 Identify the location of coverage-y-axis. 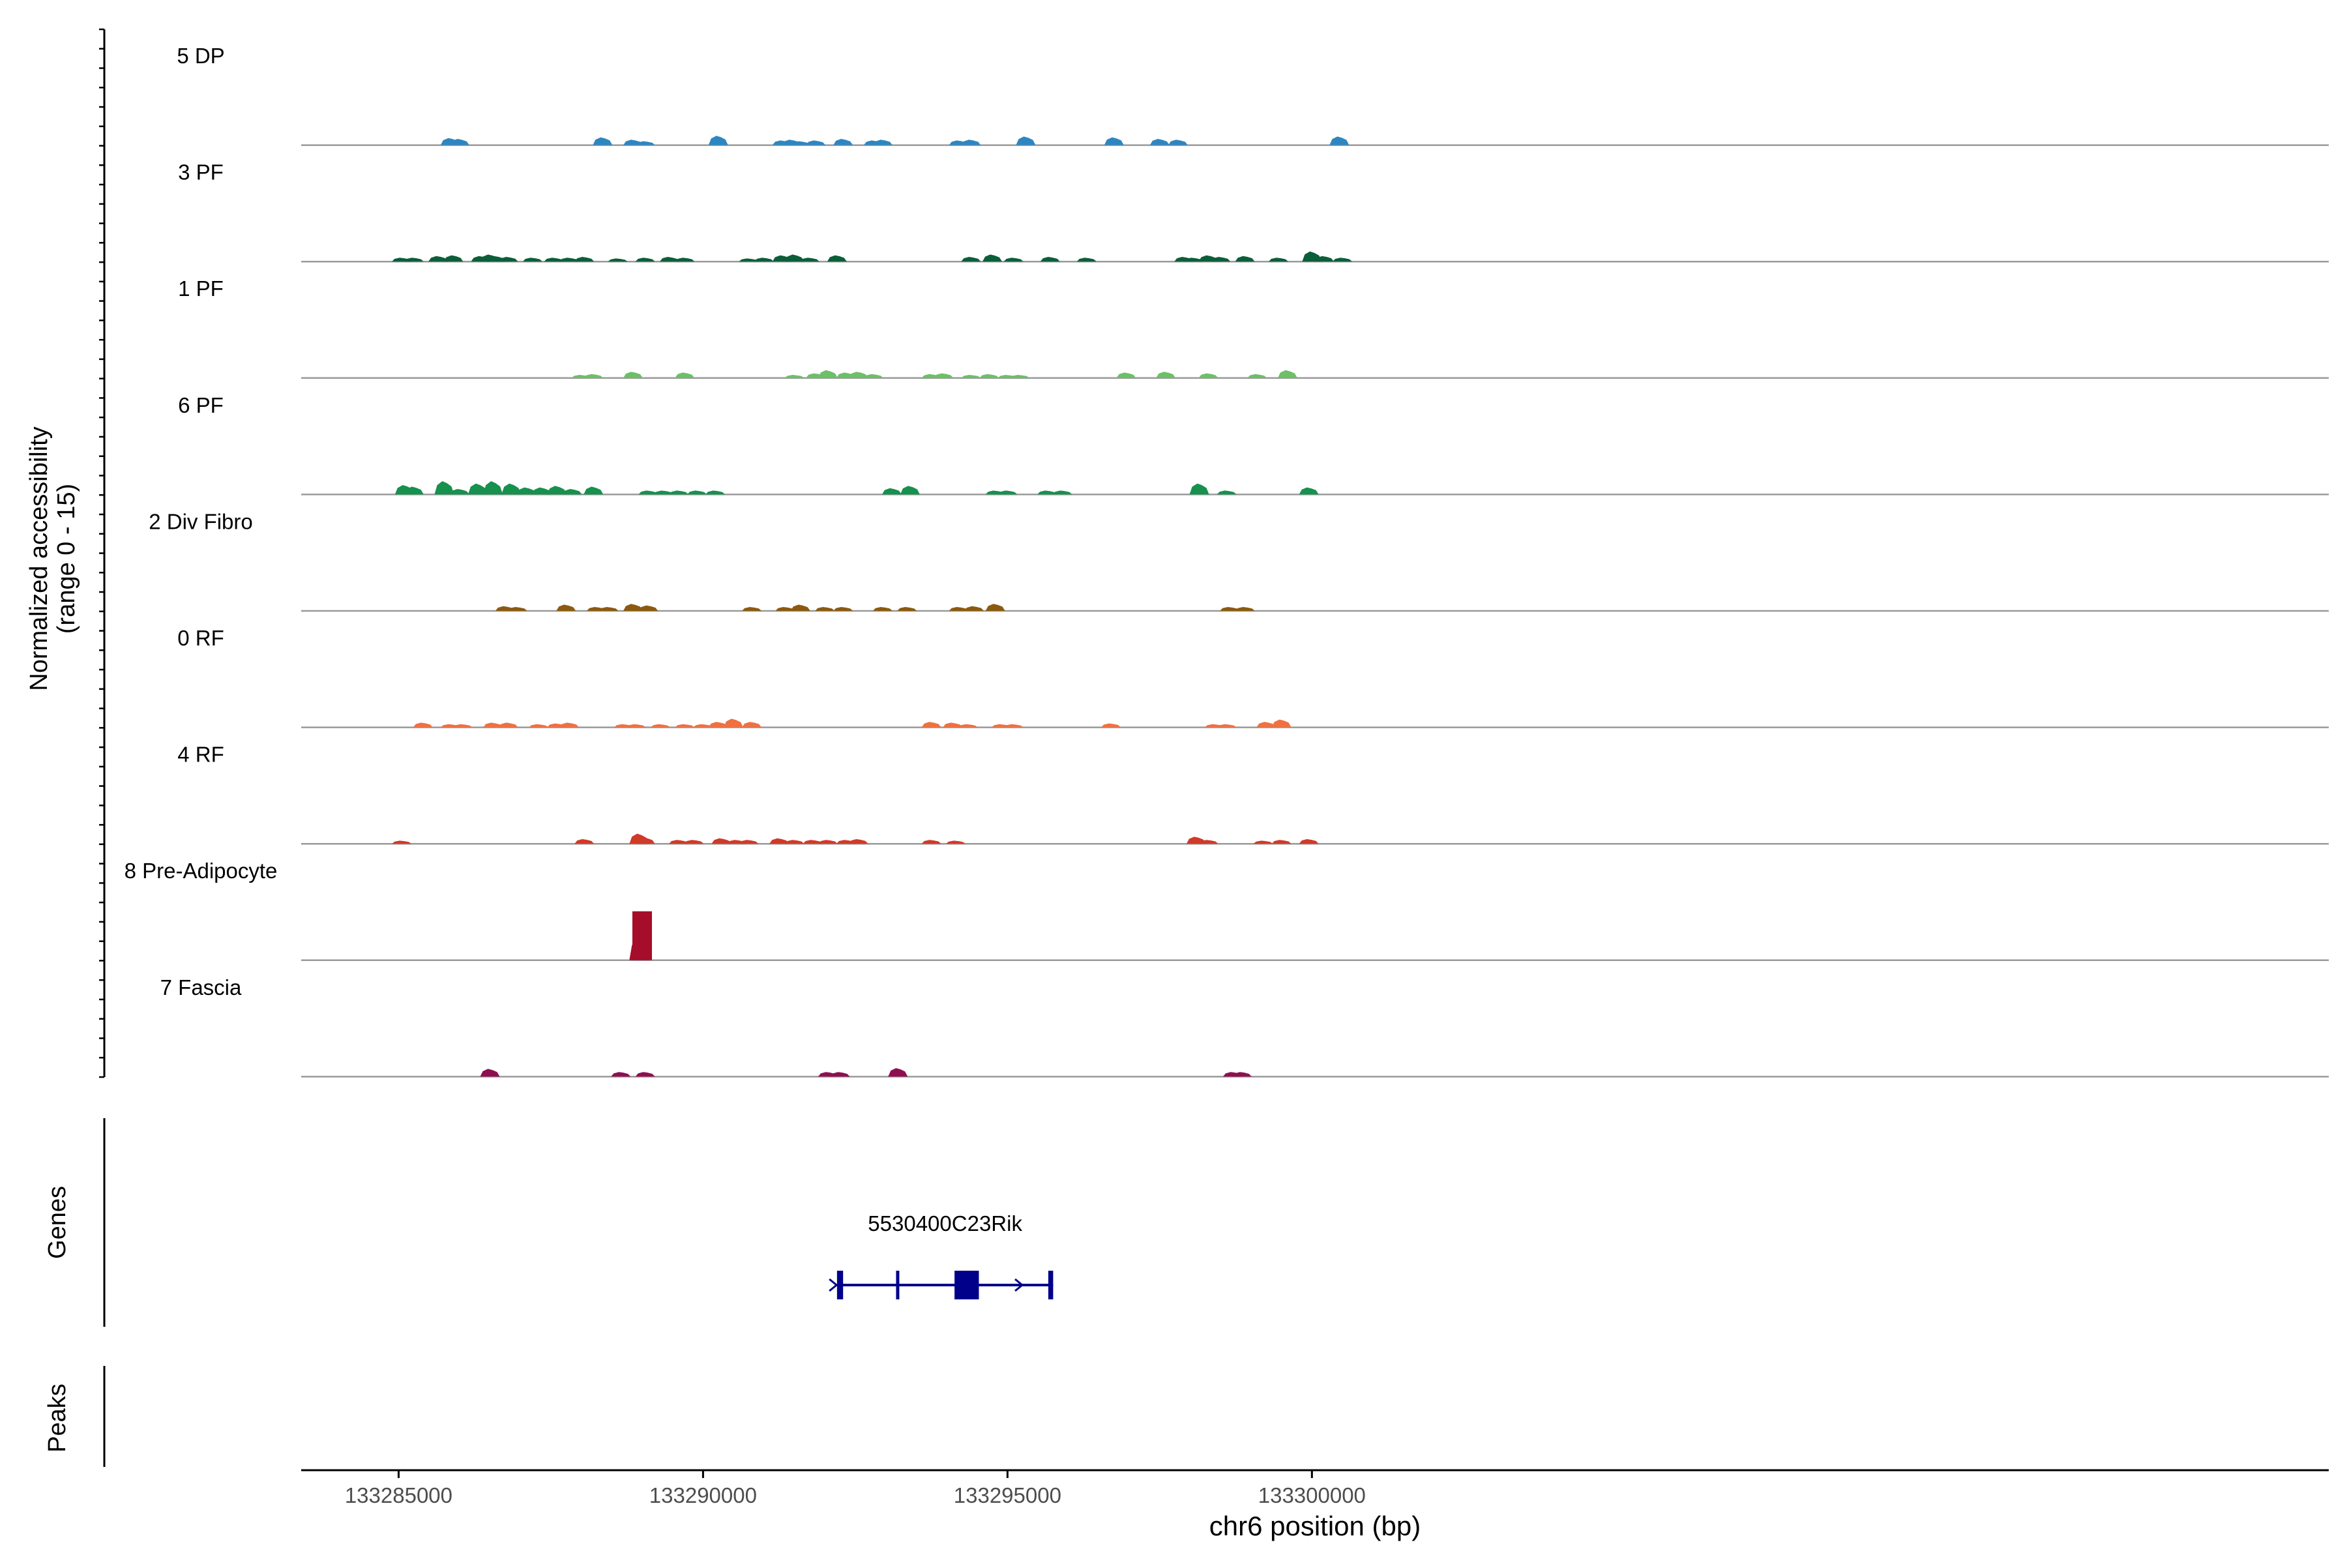
(102, 553).